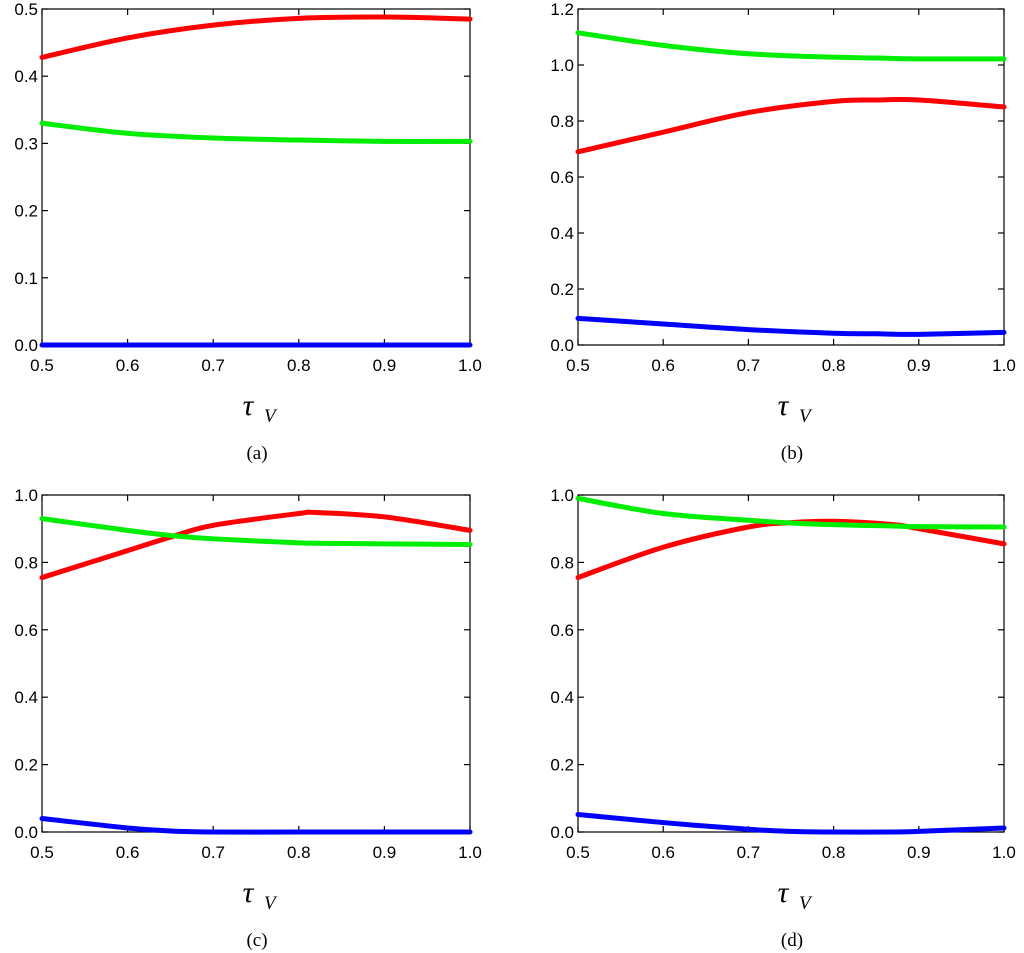 The height and width of the screenshot is (953, 1024). What do you see at coordinates (26, 9) in the screenshot?
I see `y-tick-label: 0.5` at bounding box center [26, 9].